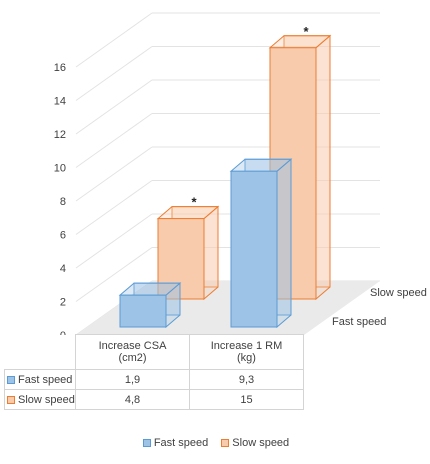  Describe the element at coordinates (63, 236) in the screenshot. I see `y-tick-label: 6` at that location.